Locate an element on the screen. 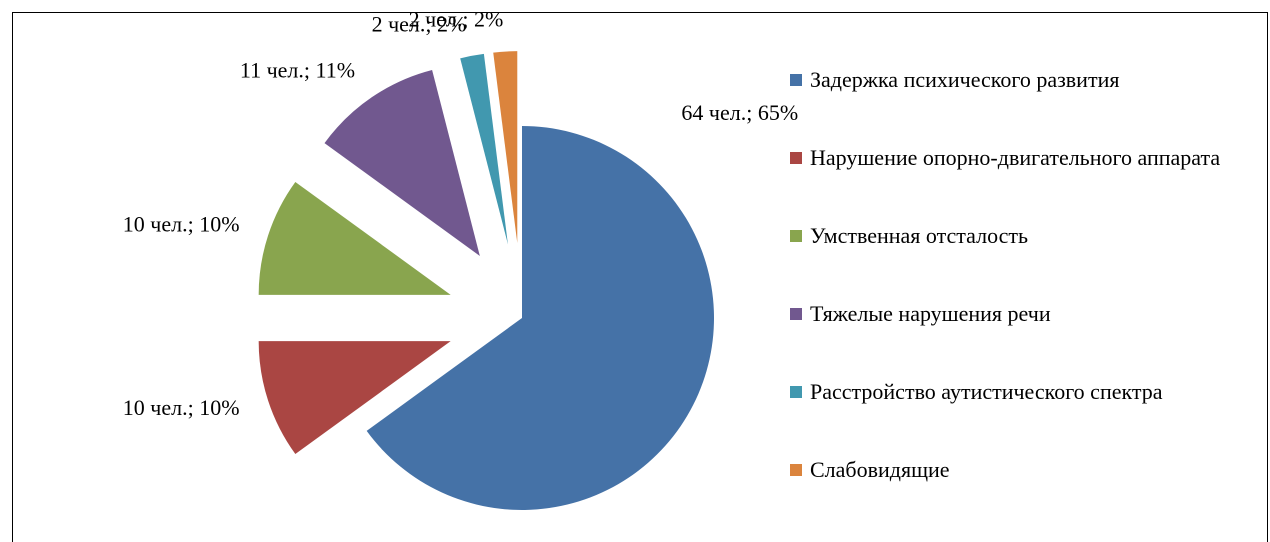 The width and height of the screenshot is (1270, 542). legend-item: Расстройство аутистического спектра is located at coordinates (1025, 415).